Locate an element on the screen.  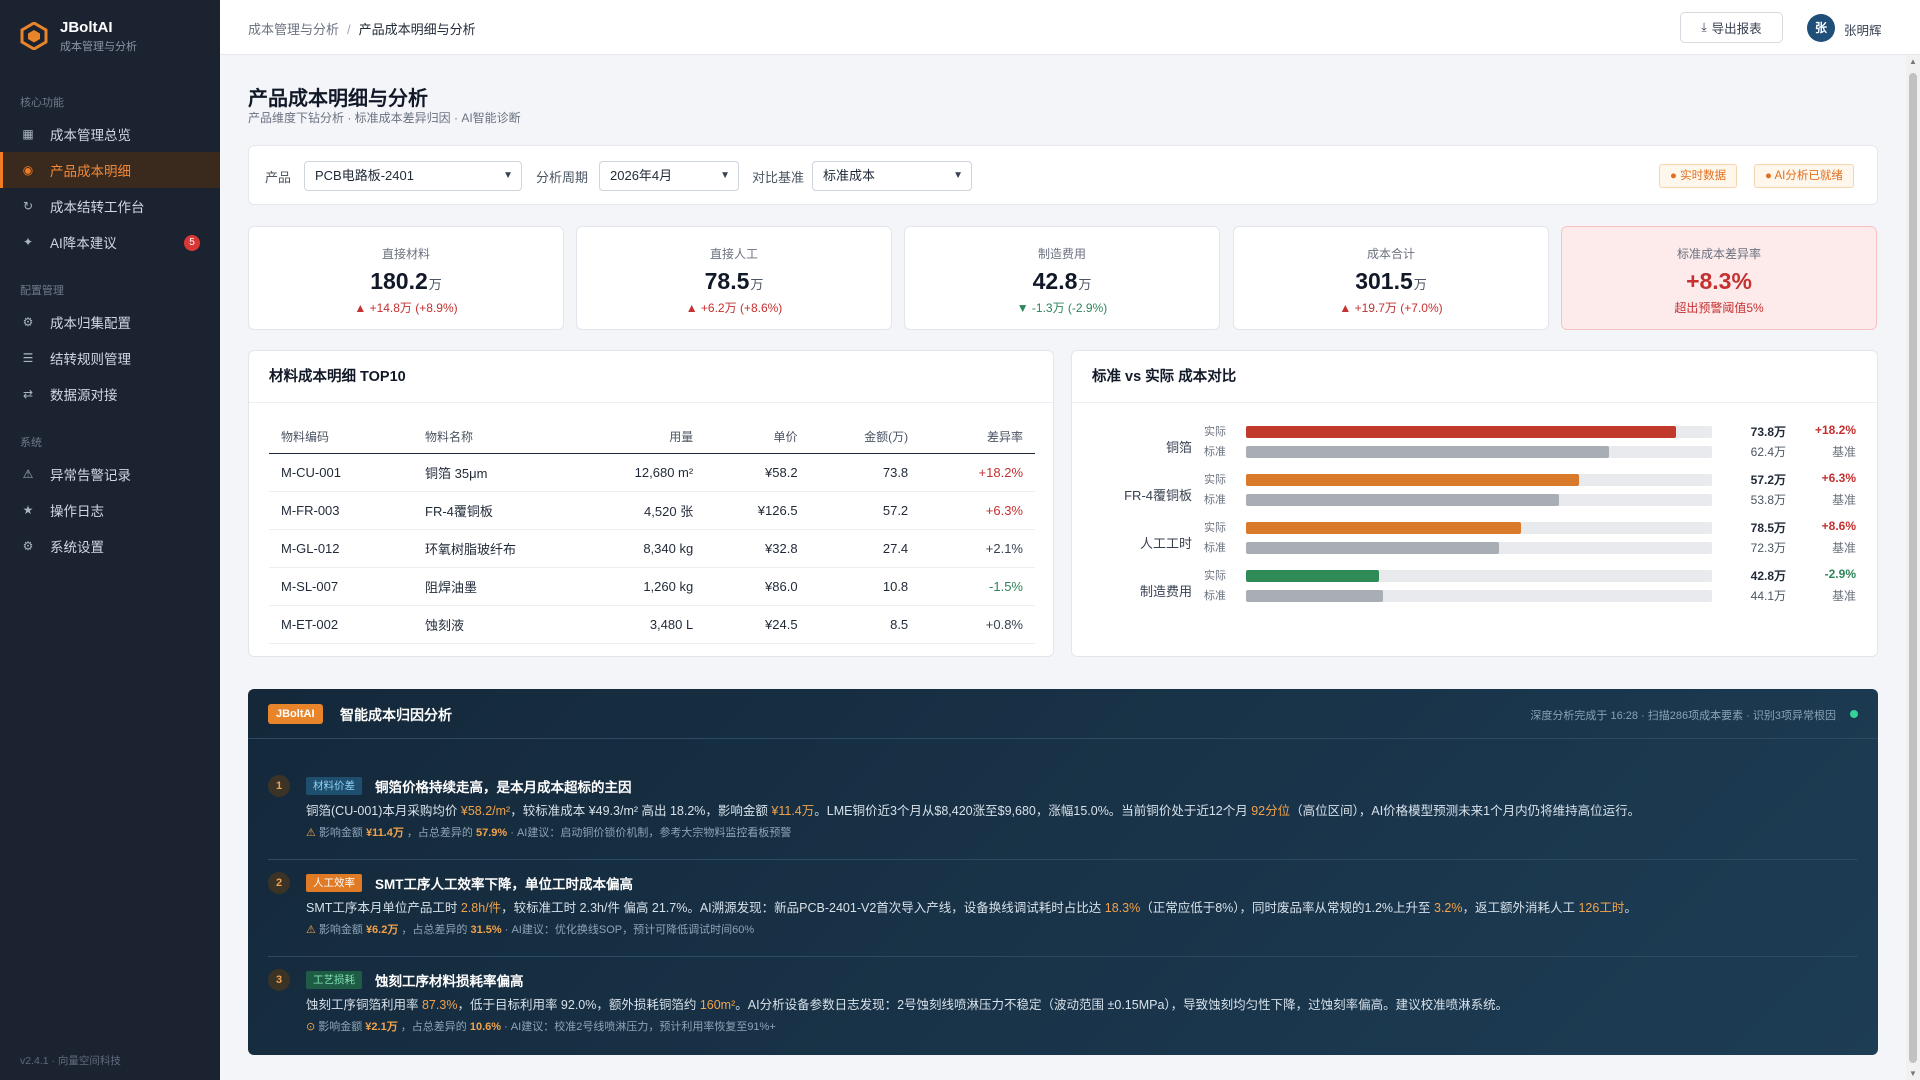
kpi-card: 制造费用 42.8万 ▼ -1.3万 (-2.9%) is located at coordinates (1062, 278).